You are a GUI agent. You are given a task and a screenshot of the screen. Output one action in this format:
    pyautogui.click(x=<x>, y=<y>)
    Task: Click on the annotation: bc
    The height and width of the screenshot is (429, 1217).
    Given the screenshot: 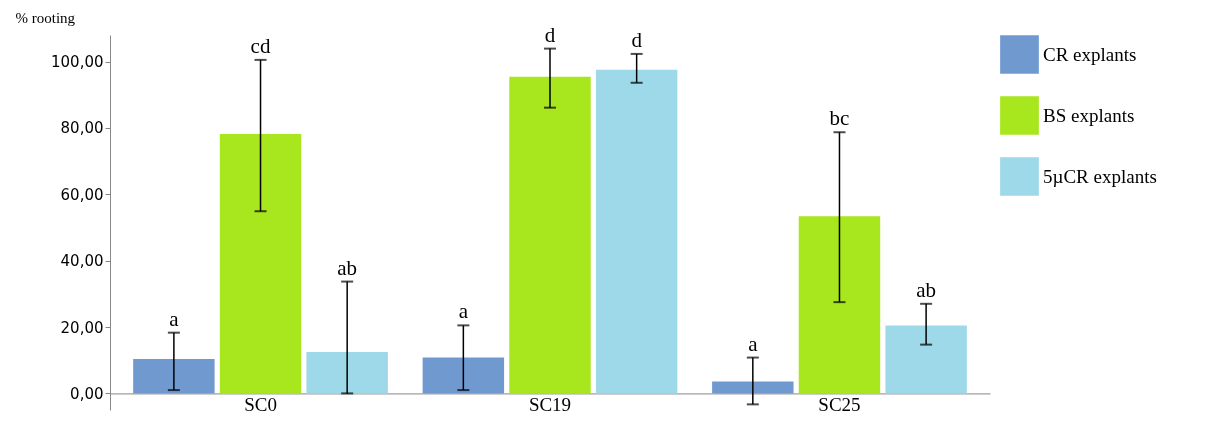 What is the action you would take?
    pyautogui.click(x=839, y=118)
    